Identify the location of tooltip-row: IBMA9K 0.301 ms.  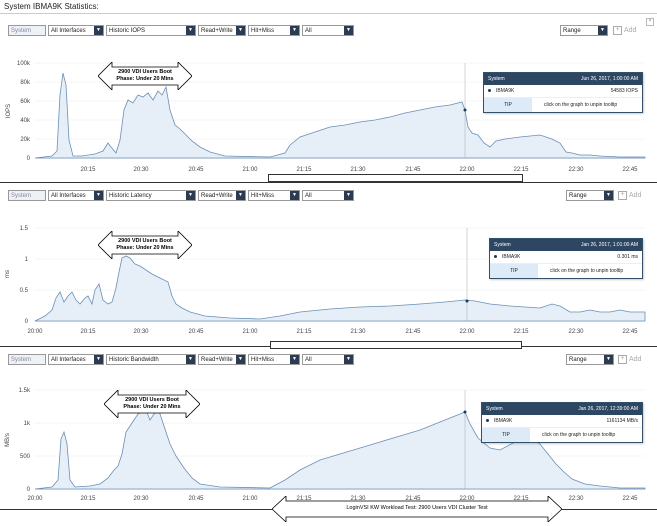
(566, 257).